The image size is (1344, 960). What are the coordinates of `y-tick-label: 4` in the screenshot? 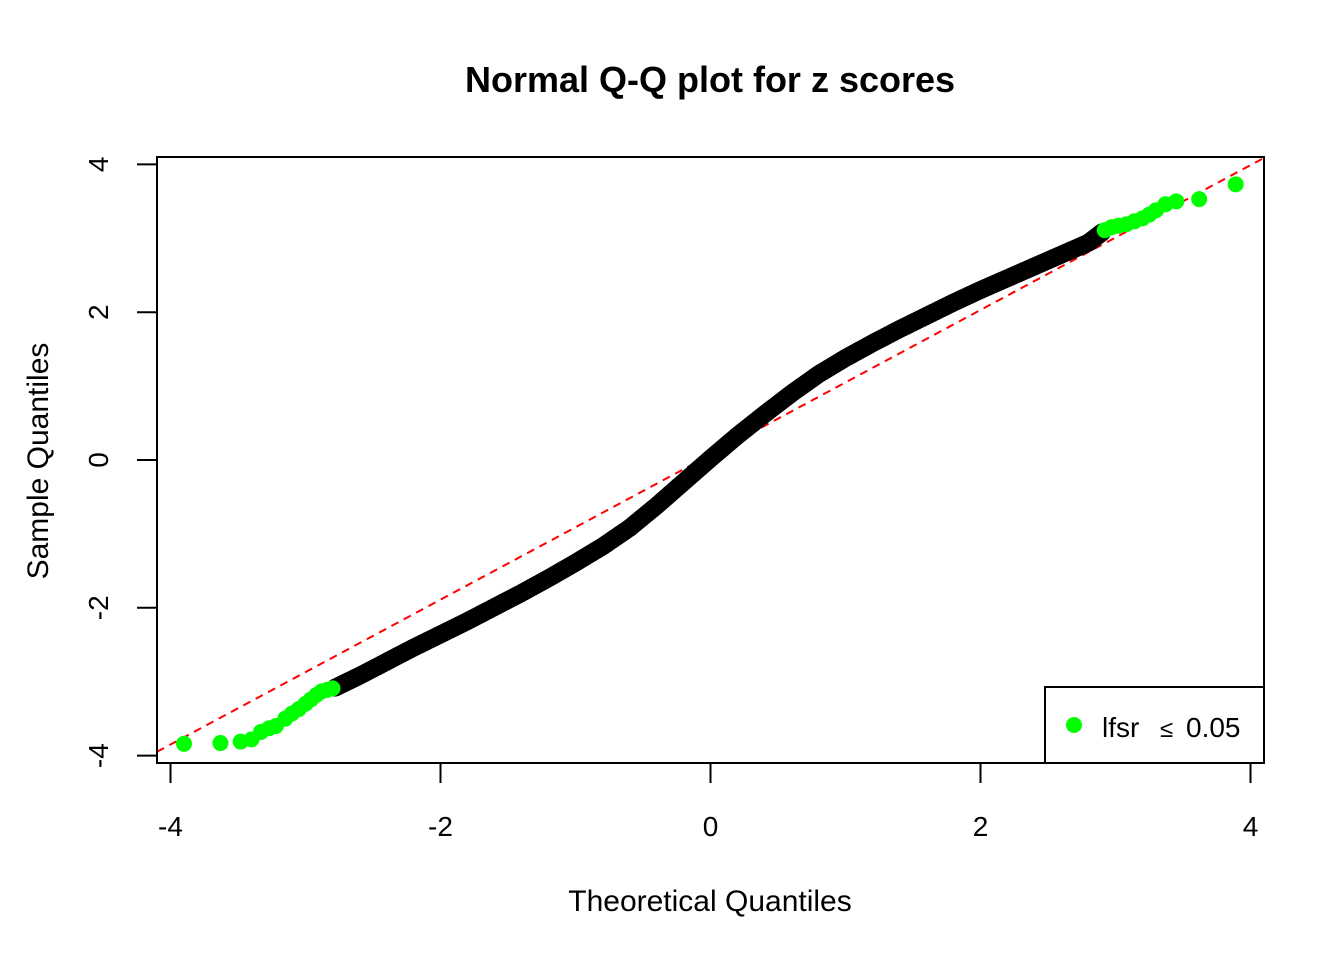 It's located at (98, 165).